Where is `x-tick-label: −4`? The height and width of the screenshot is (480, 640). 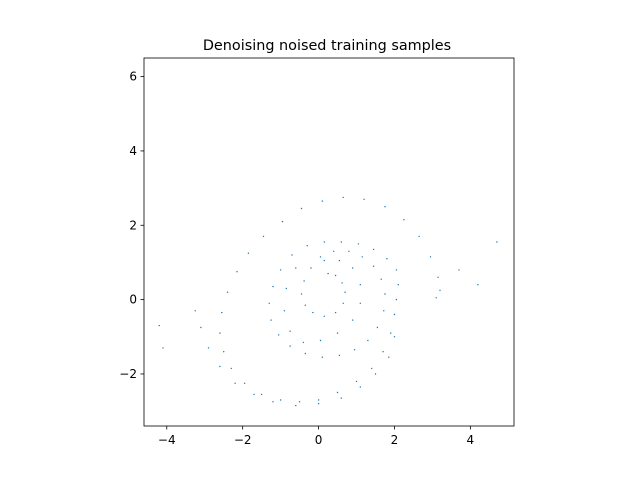 x-tick-label: −4 is located at coordinates (167, 440).